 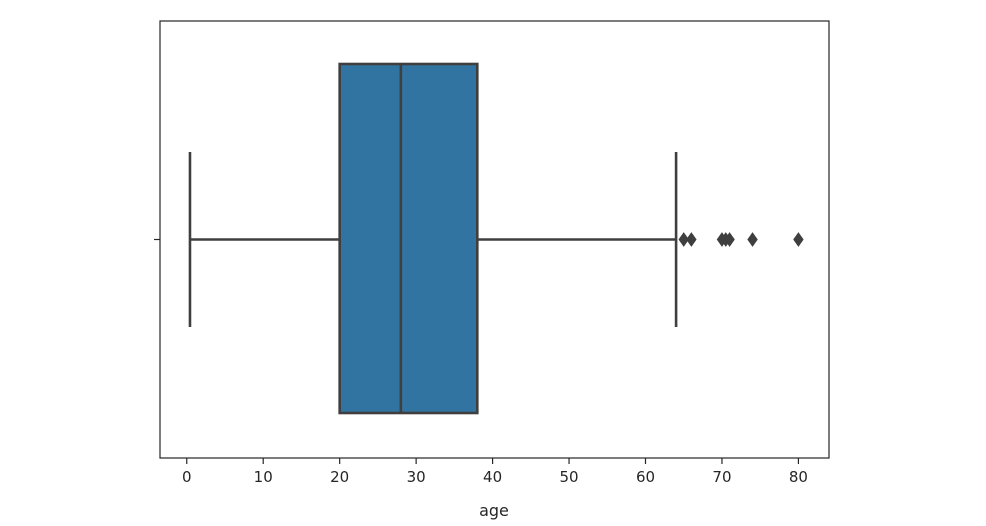 What do you see at coordinates (494, 510) in the screenshot?
I see `x-axis-label: age` at bounding box center [494, 510].